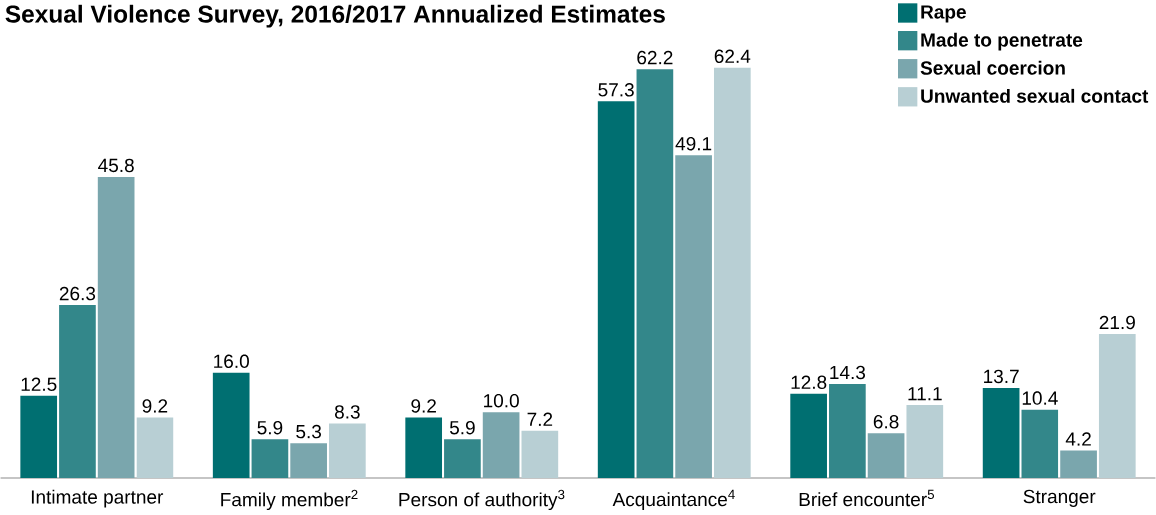 The image size is (1156, 515). I want to click on legend-label: Rape, so click(943, 14).